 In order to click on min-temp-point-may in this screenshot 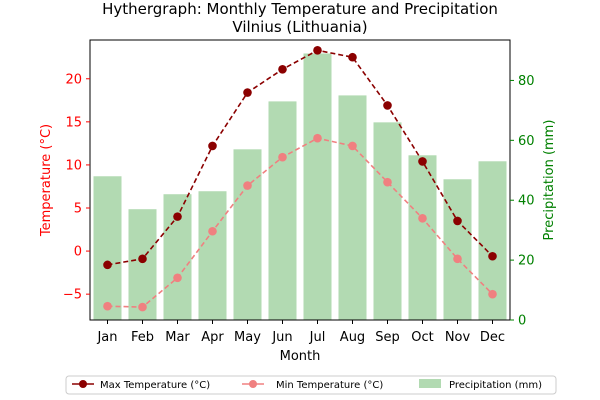, I will do `click(247, 185)`.